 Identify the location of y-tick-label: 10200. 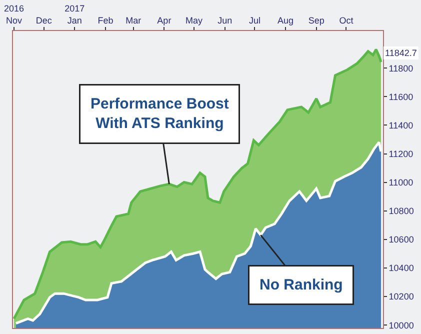
(401, 297).